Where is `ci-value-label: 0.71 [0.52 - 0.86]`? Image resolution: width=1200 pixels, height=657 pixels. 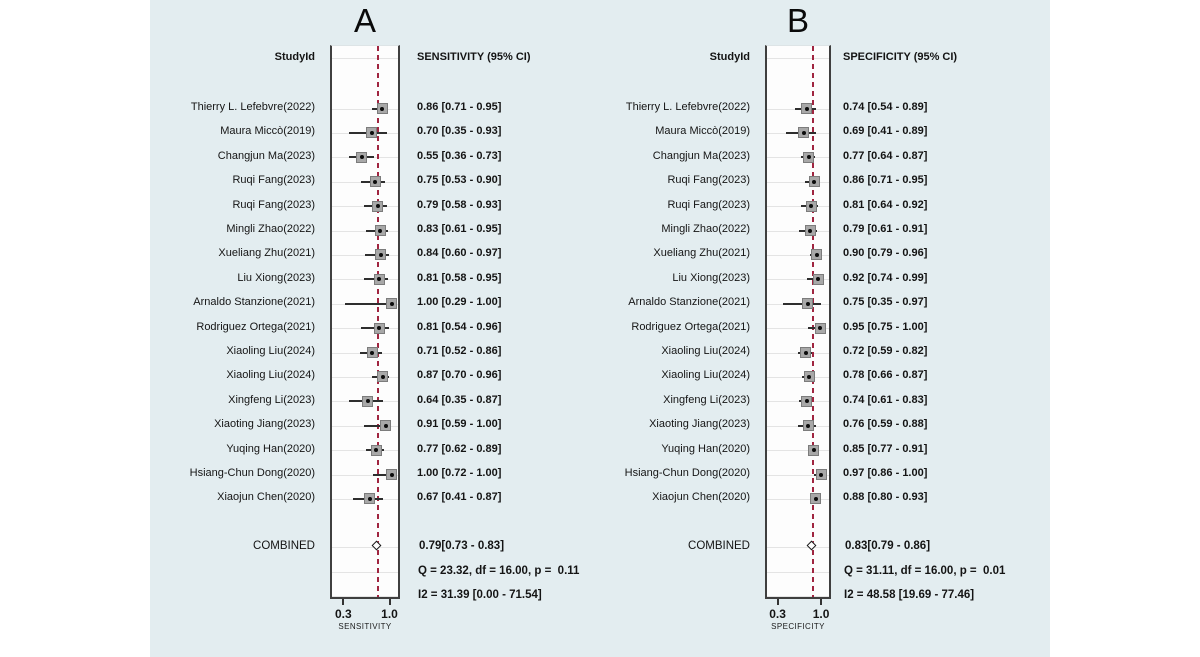 ci-value-label: 0.71 [0.52 - 0.86] is located at coordinates (459, 351).